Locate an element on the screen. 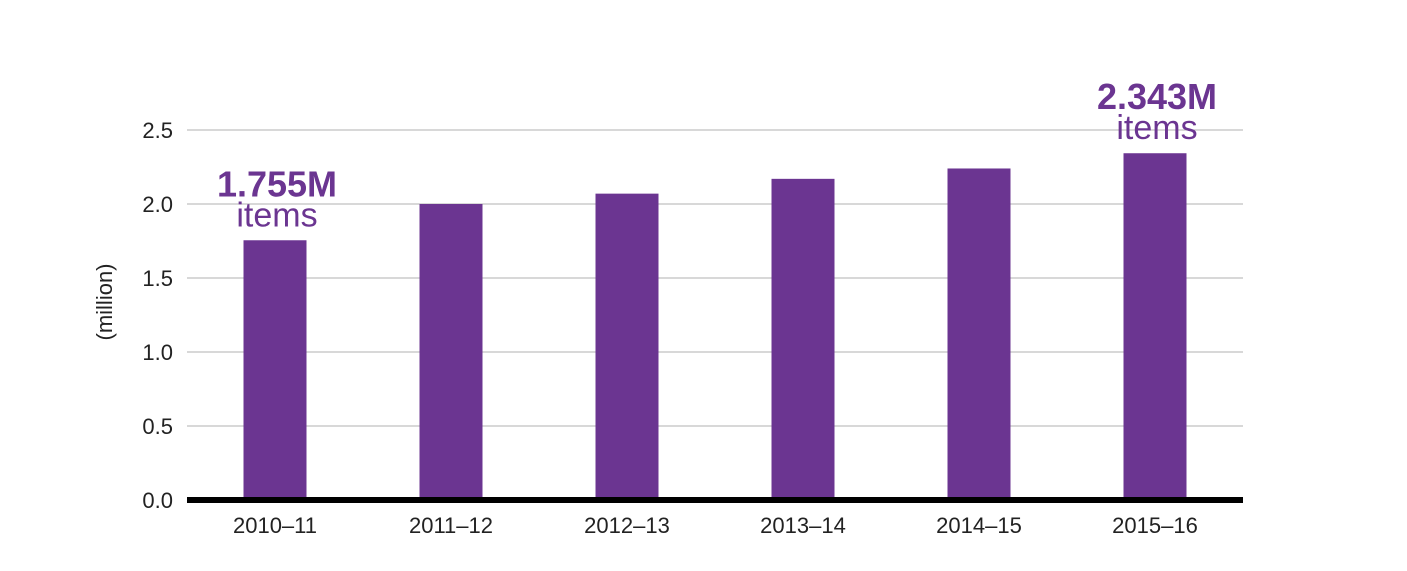  data-label-value: 2.343M is located at coordinates (1157, 96).